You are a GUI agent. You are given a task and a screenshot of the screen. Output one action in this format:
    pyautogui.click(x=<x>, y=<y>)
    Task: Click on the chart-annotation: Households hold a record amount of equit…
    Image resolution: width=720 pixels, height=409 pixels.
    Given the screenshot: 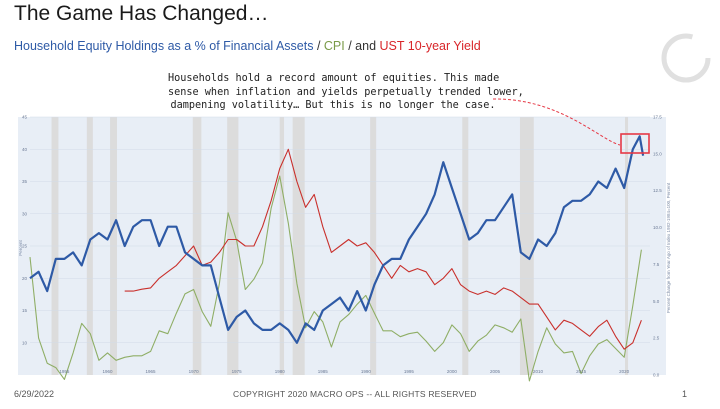 What is the action you would take?
    pyautogui.click(x=346, y=92)
    